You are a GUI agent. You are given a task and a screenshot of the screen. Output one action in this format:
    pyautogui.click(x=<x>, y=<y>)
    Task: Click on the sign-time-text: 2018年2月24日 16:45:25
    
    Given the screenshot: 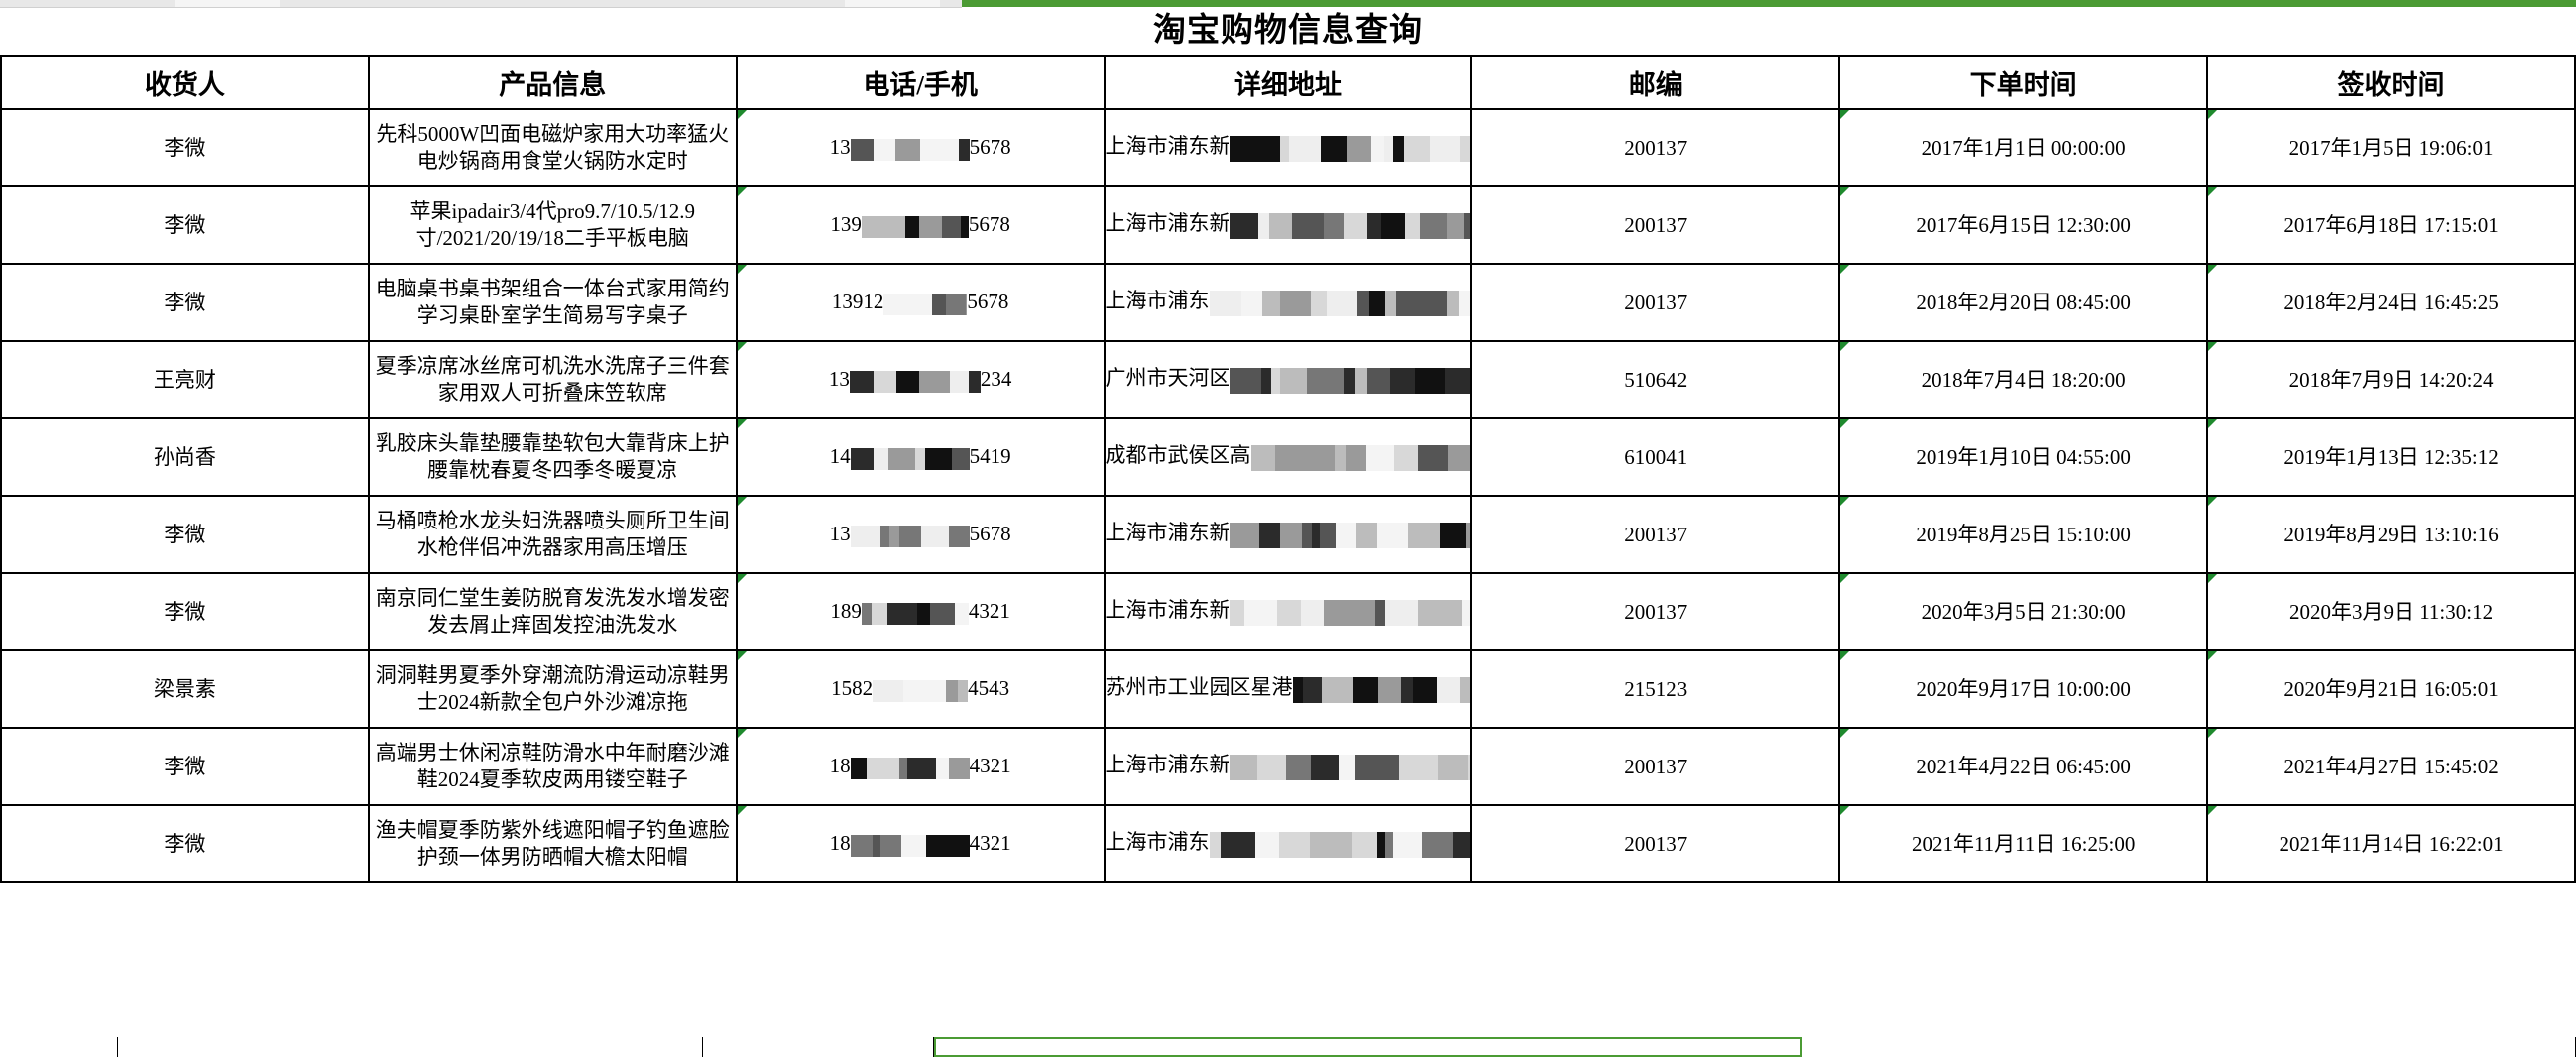 What is the action you would take?
    pyautogui.click(x=2391, y=302)
    